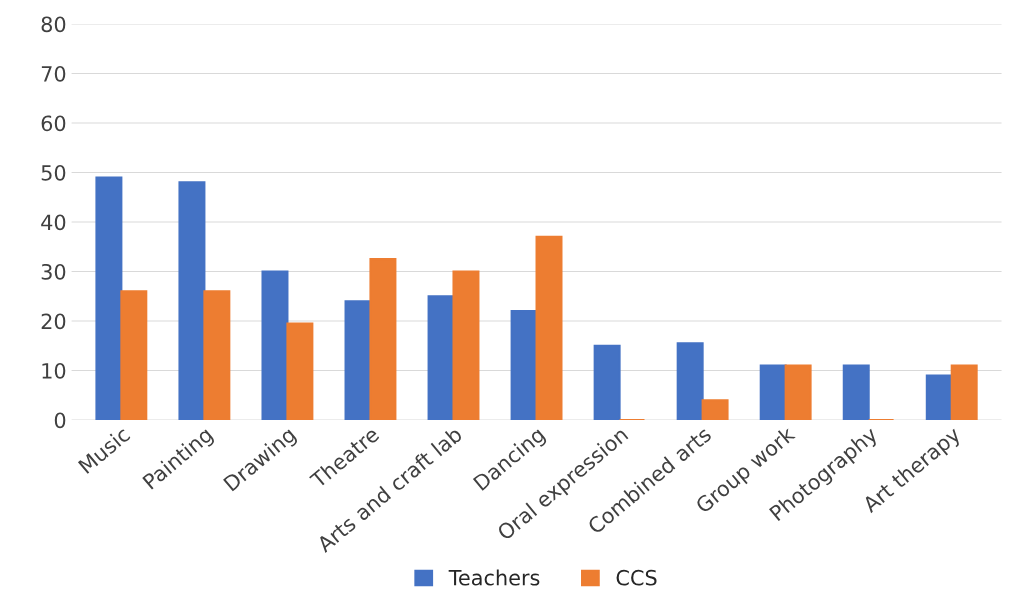  I want to click on y-tick-label: 80, so click(53, 24).